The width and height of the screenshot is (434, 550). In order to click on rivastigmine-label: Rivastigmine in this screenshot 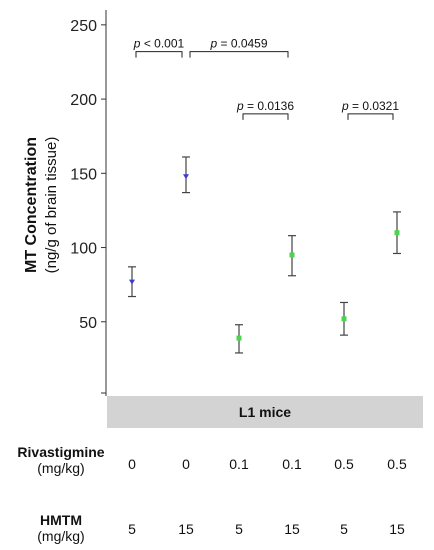, I will do `click(61, 452)`.